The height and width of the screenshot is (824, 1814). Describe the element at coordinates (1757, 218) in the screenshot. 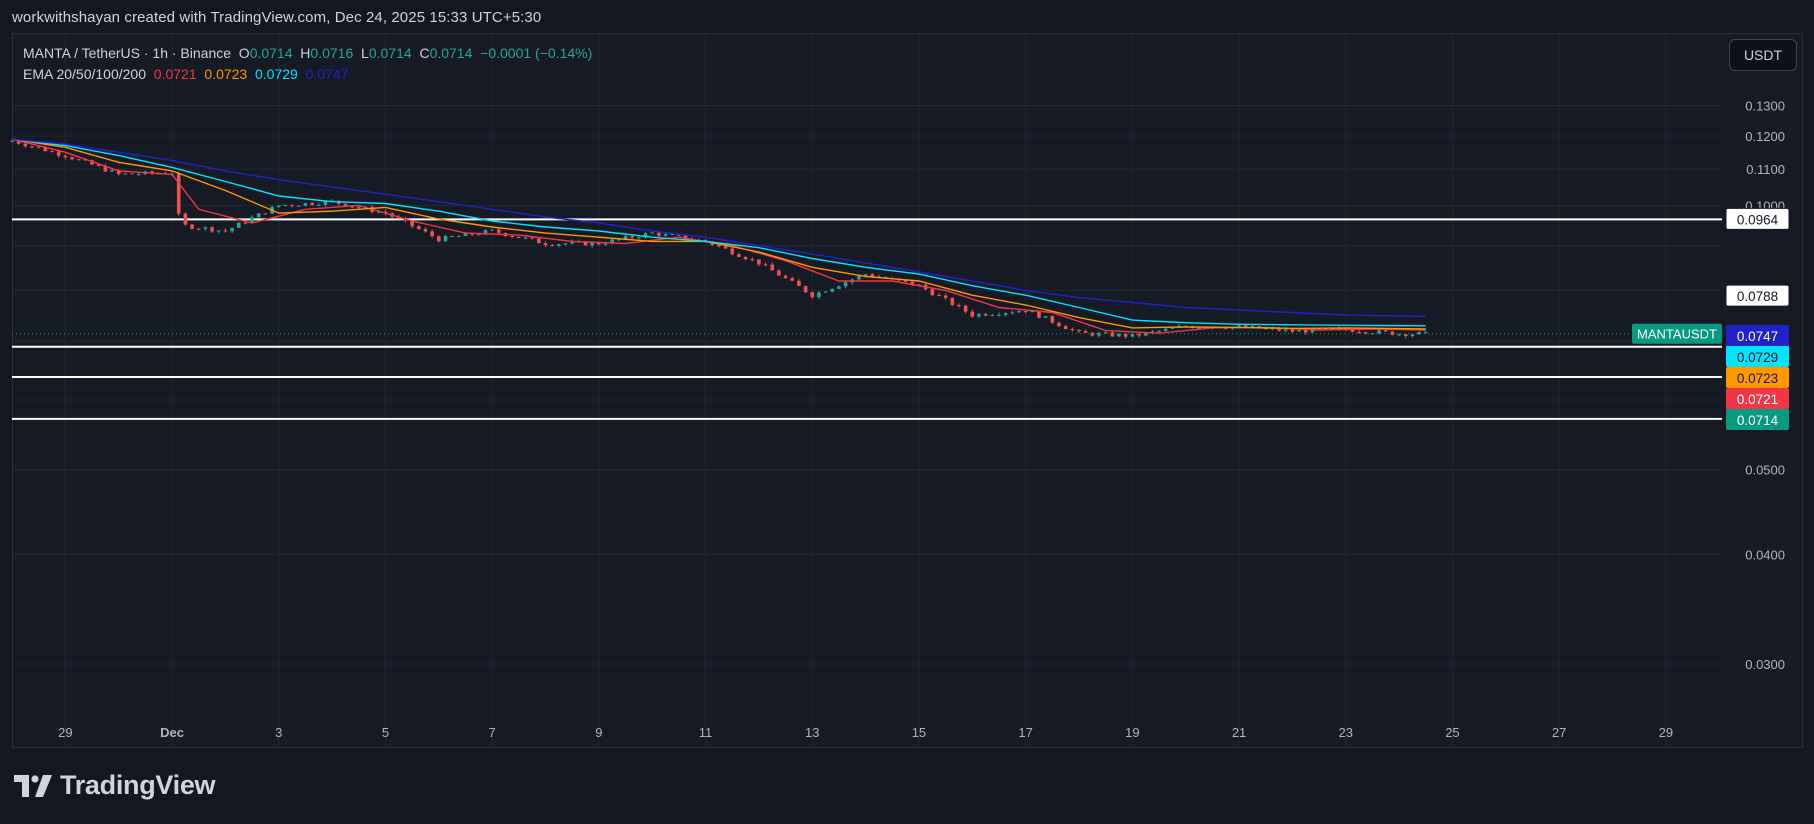

I see `level-badge-bg` at that location.